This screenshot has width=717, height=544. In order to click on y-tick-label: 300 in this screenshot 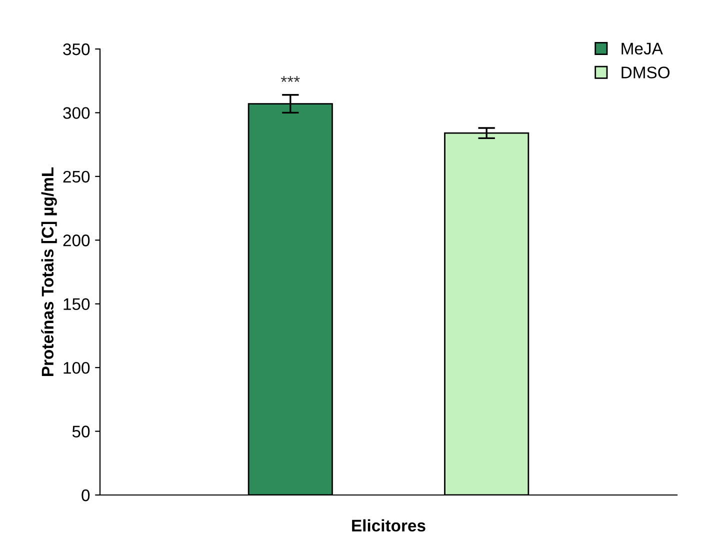, I will do `click(76, 113)`.